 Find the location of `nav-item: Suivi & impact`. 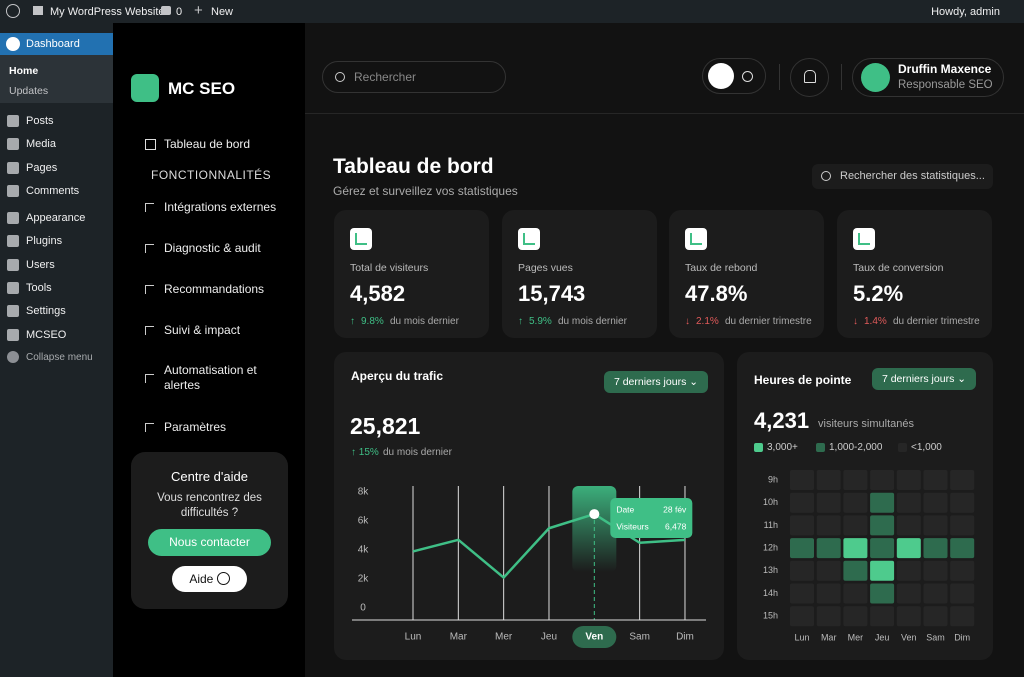

nav-item: Suivi & impact is located at coordinates (202, 329).